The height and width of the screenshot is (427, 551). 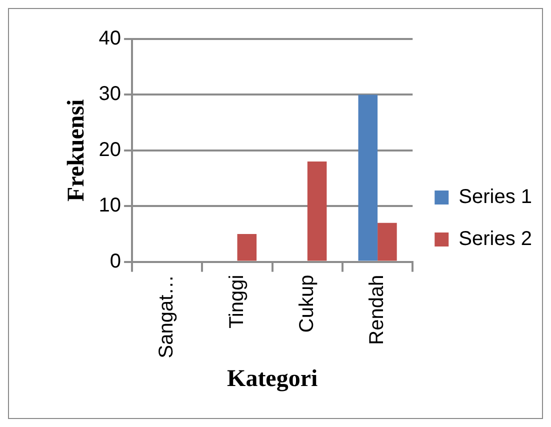 I want to click on y-tick-label: 0, so click(x=116, y=261).